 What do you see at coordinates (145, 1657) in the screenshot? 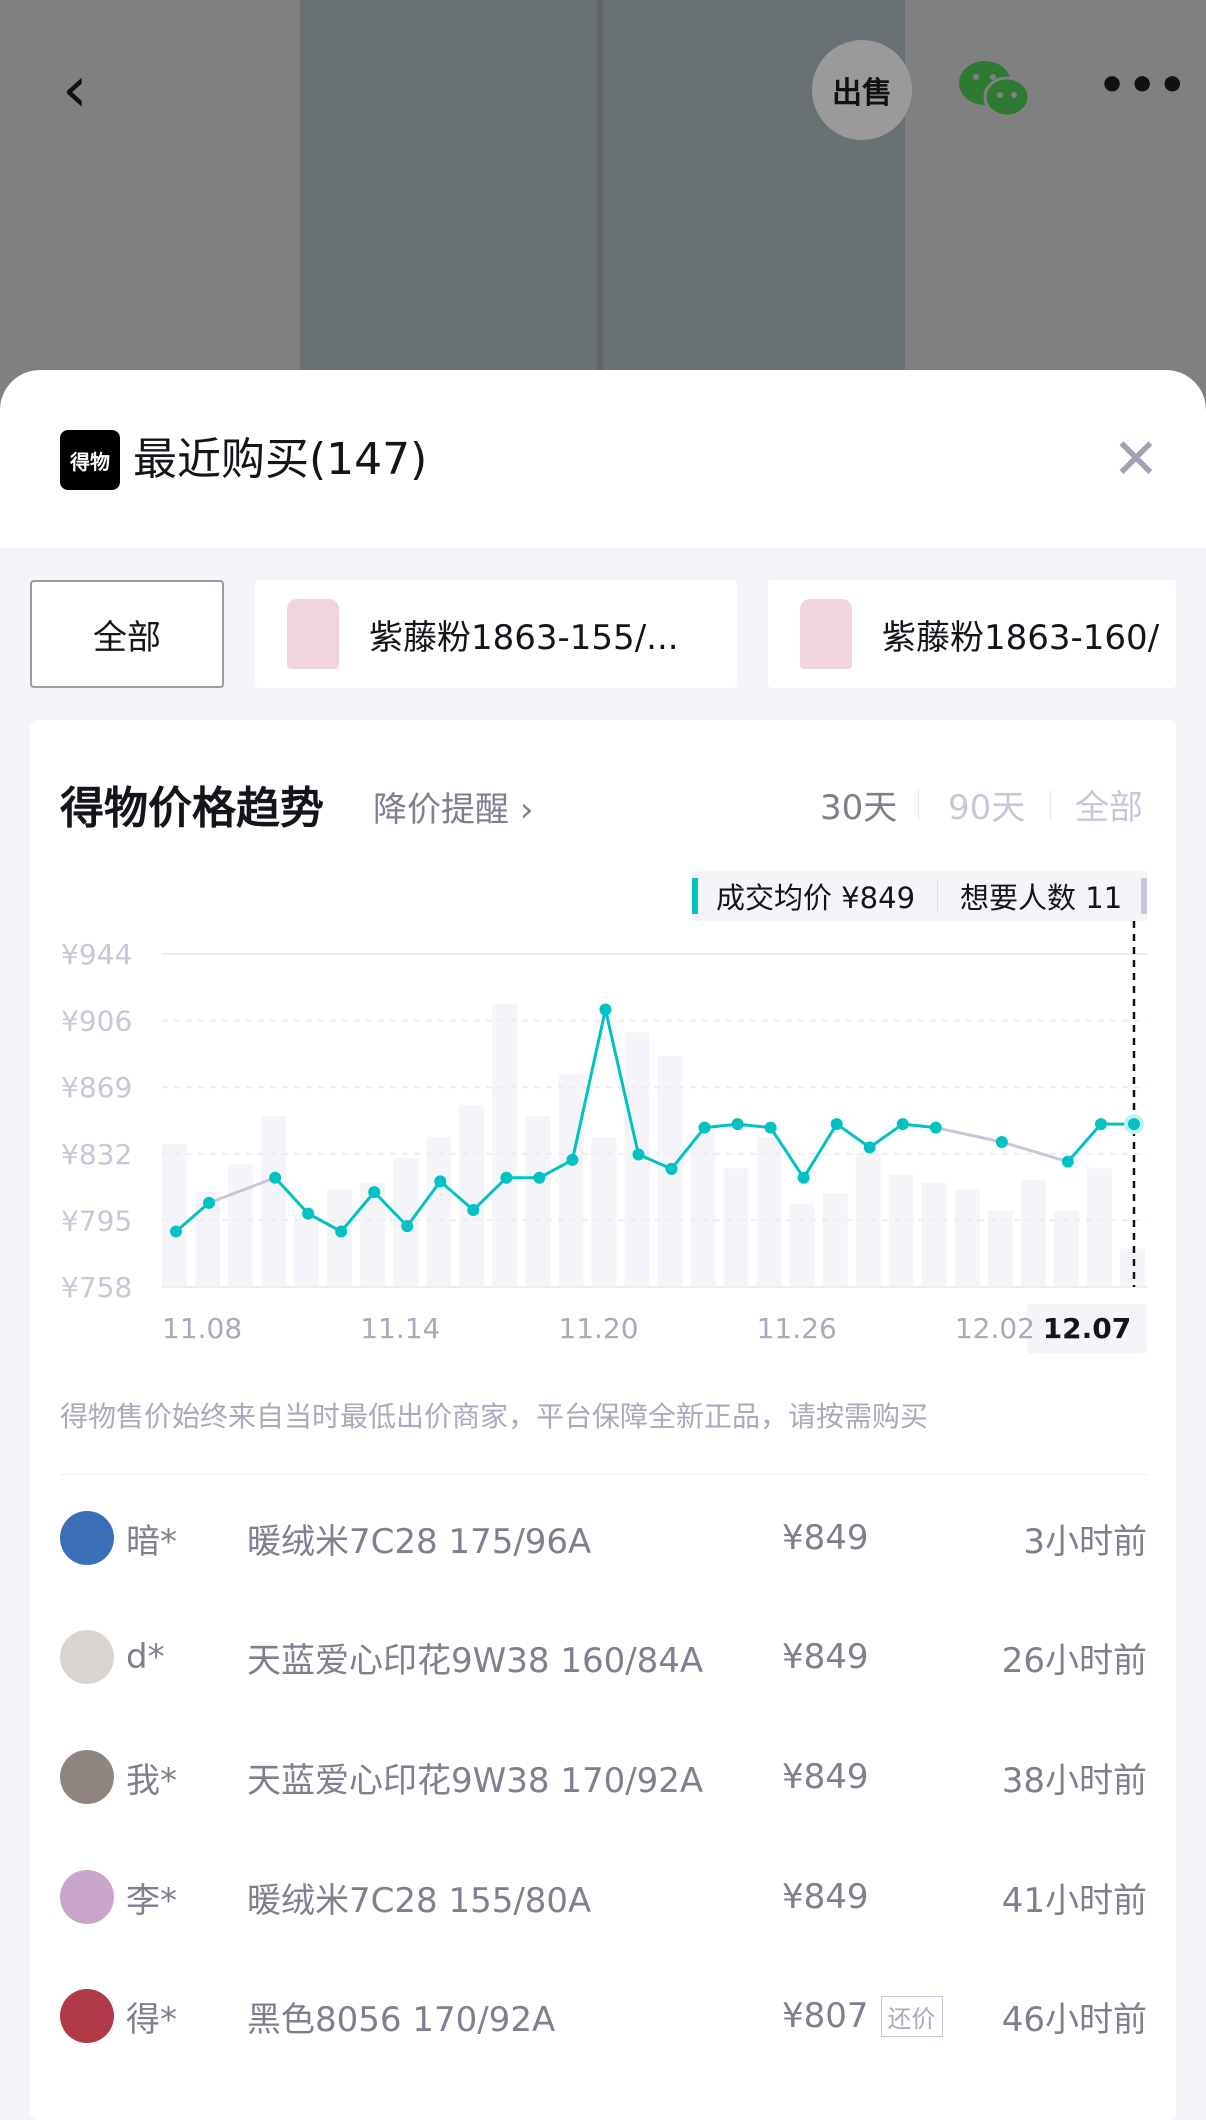
I see `buyer-name: d*` at bounding box center [145, 1657].